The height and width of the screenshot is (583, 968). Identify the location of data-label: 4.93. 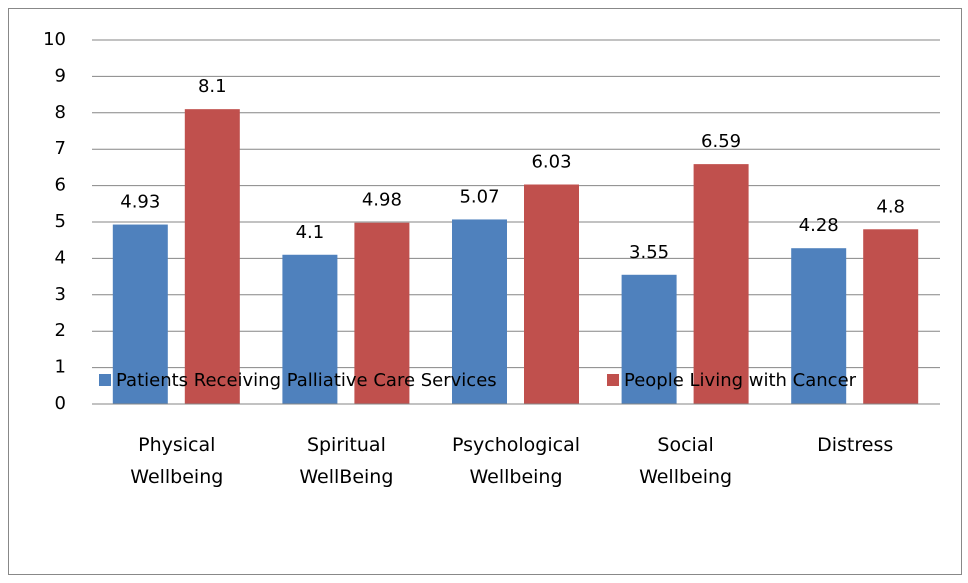
(140, 202).